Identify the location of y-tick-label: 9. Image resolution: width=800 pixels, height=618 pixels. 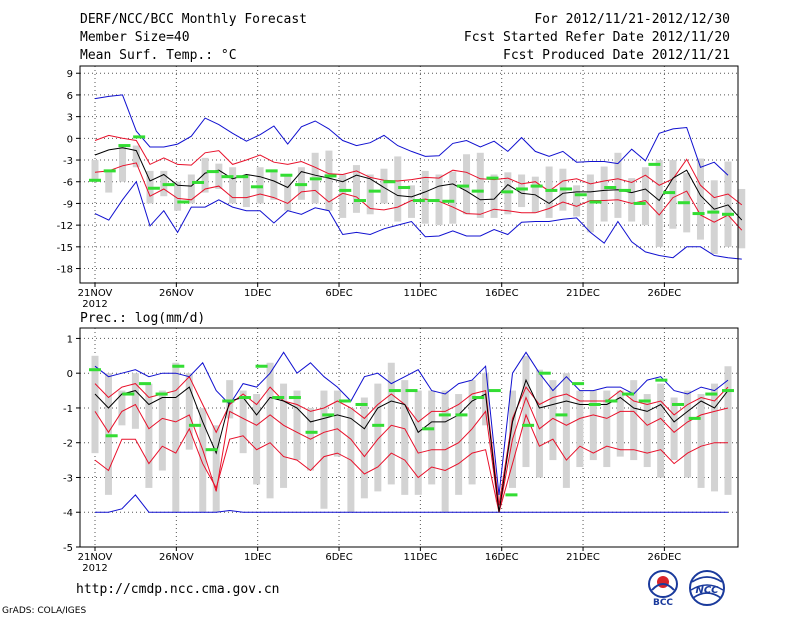
(70, 74).